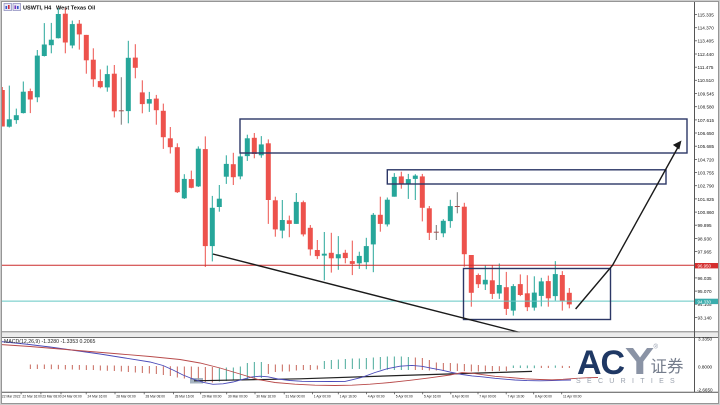 This screenshot has width=720, height=405. What do you see at coordinates (705, 390) in the screenshot?
I see `svg-text: -2.6650` at bounding box center [705, 390].